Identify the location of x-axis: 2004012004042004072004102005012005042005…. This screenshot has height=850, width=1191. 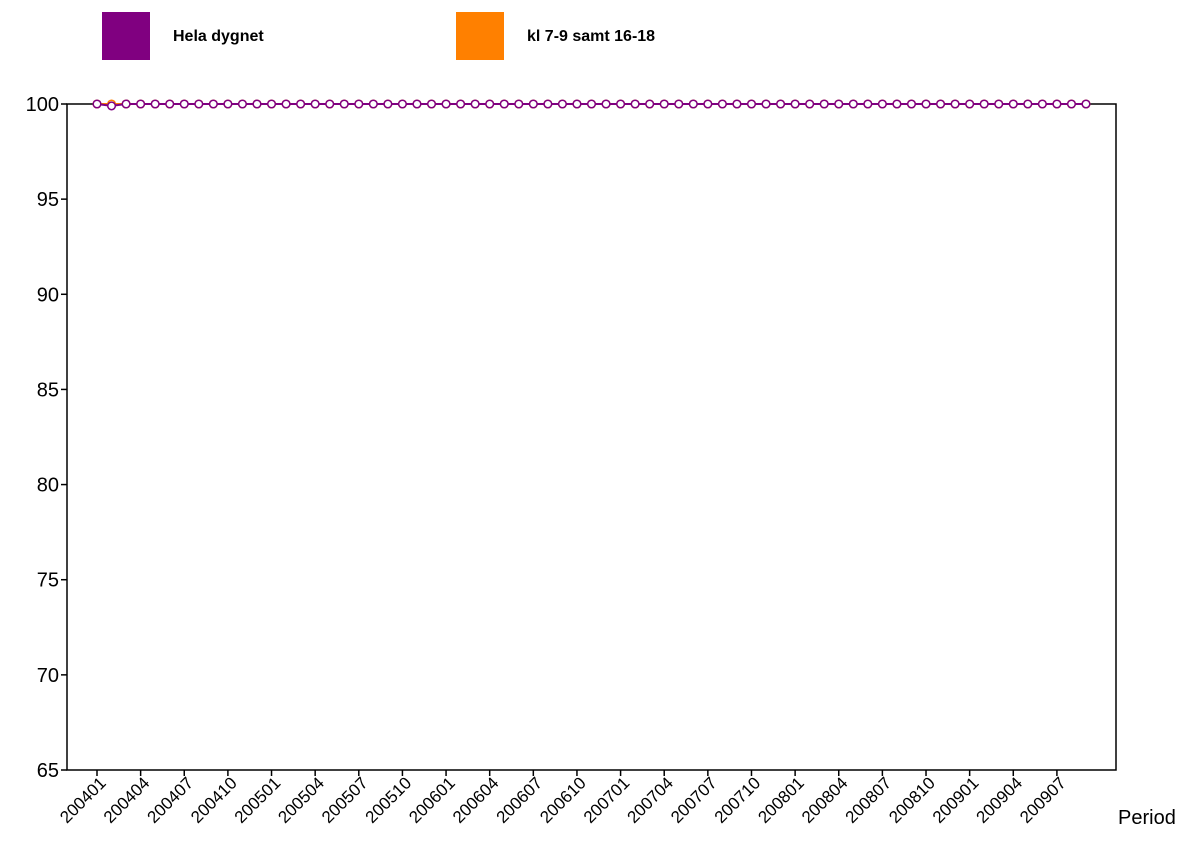
(563, 798).